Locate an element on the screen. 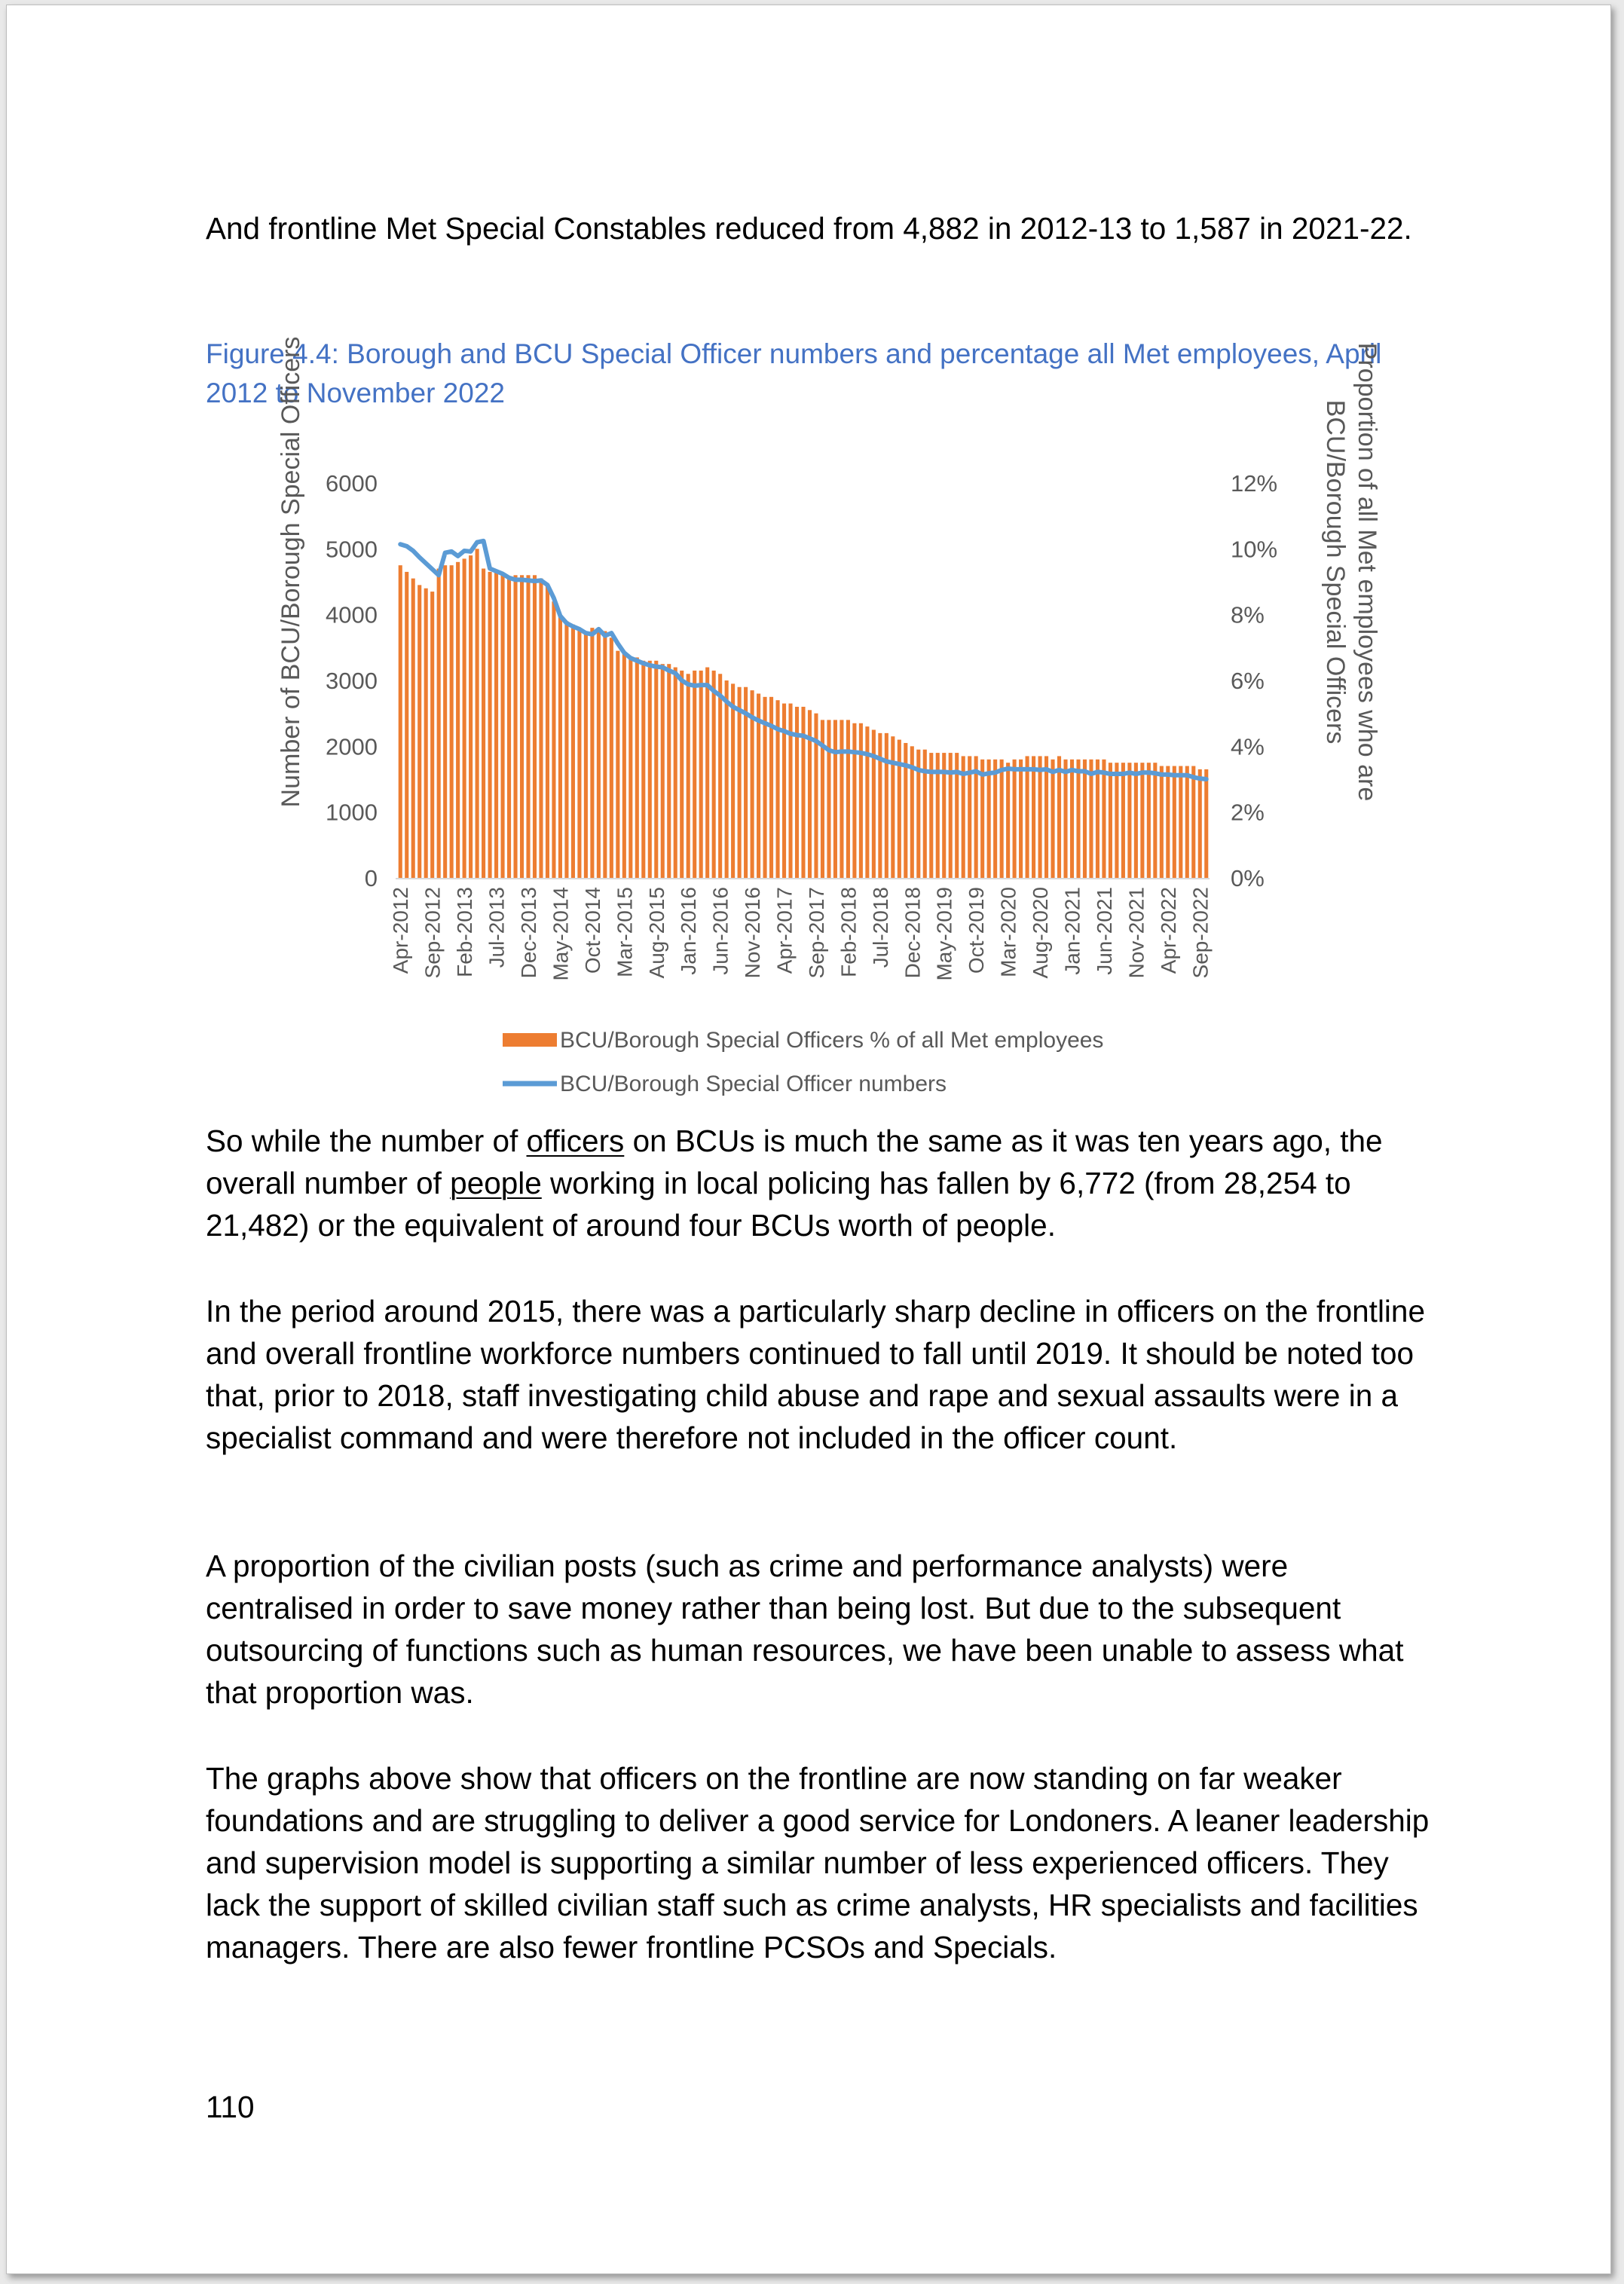  x-tick-label: Nov-2016 is located at coordinates (753, 932).